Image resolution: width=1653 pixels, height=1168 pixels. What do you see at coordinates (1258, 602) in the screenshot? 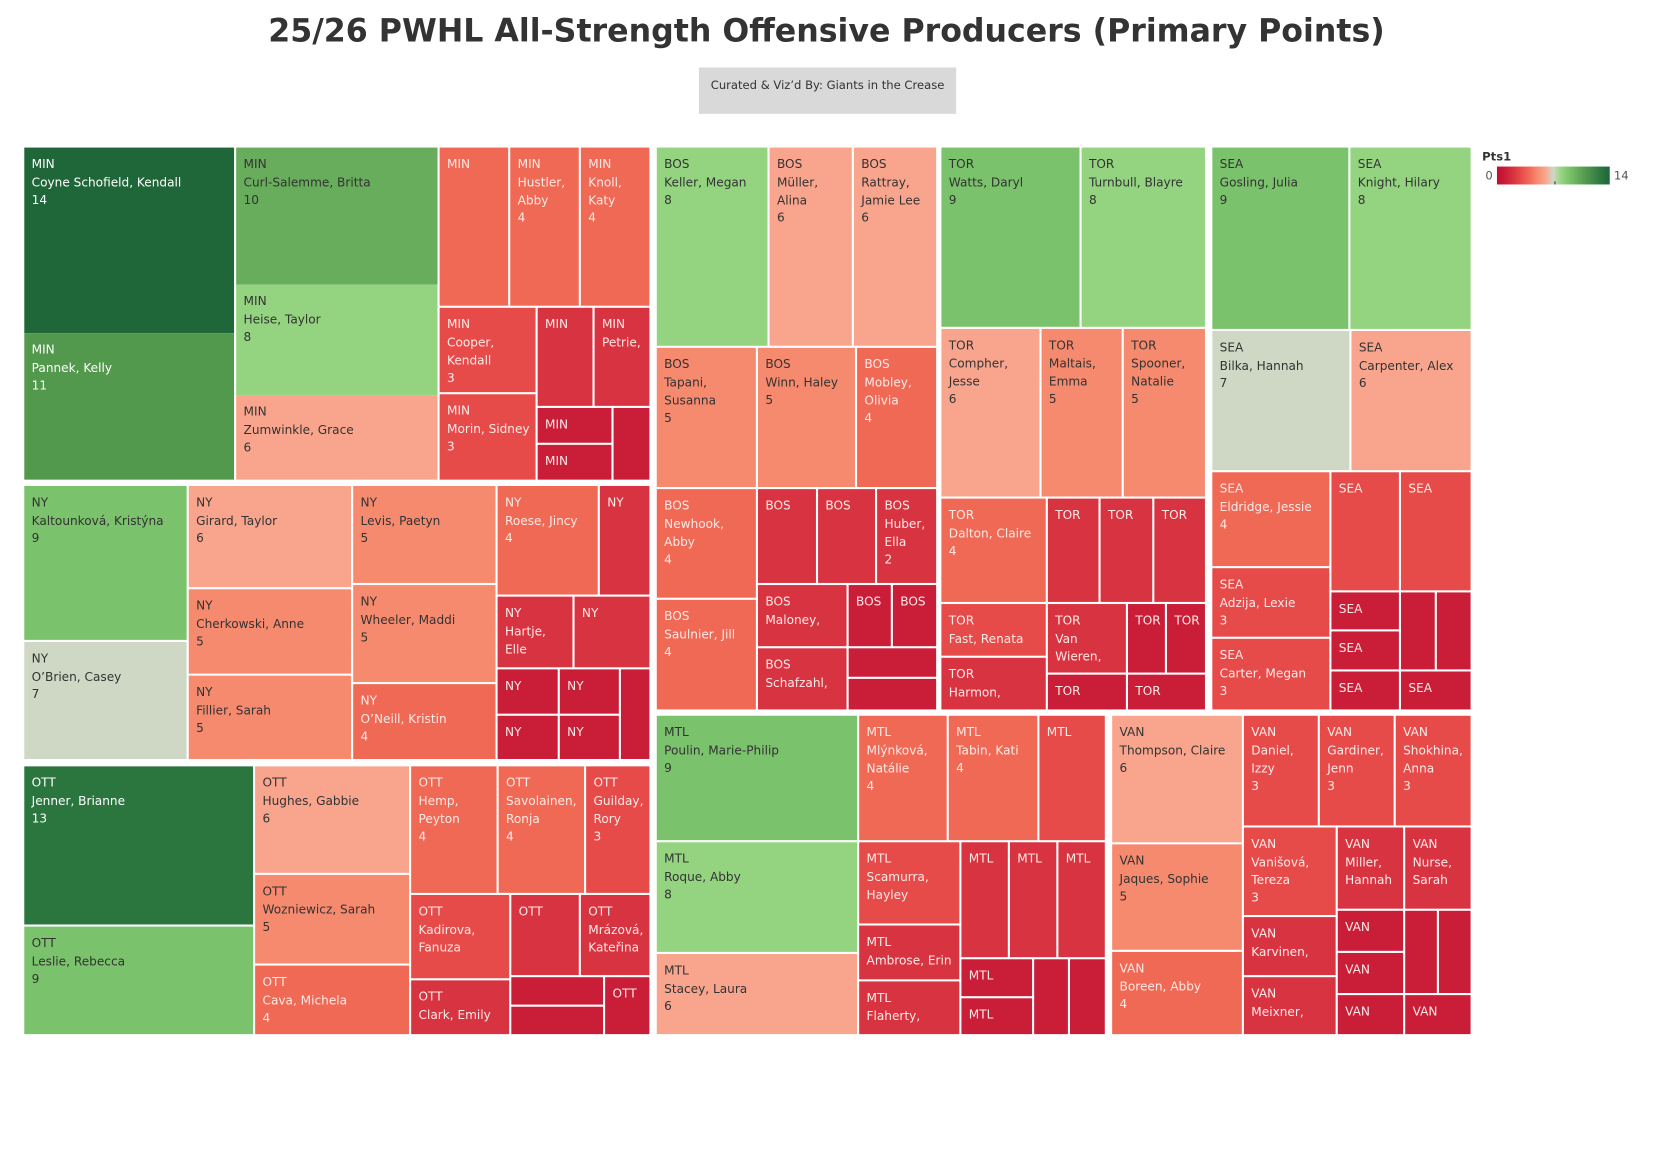
I see `player-label: Adzija, Lexie` at bounding box center [1258, 602].